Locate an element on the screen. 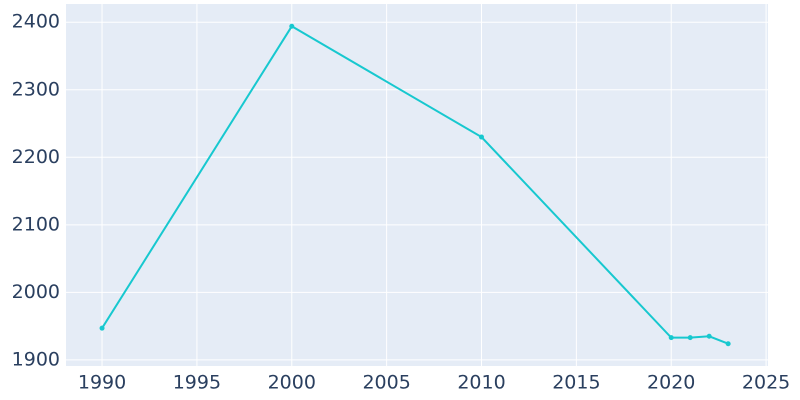 Image resolution: width=800 pixels, height=400 pixels. x-tick-label: 2005 is located at coordinates (386, 383).